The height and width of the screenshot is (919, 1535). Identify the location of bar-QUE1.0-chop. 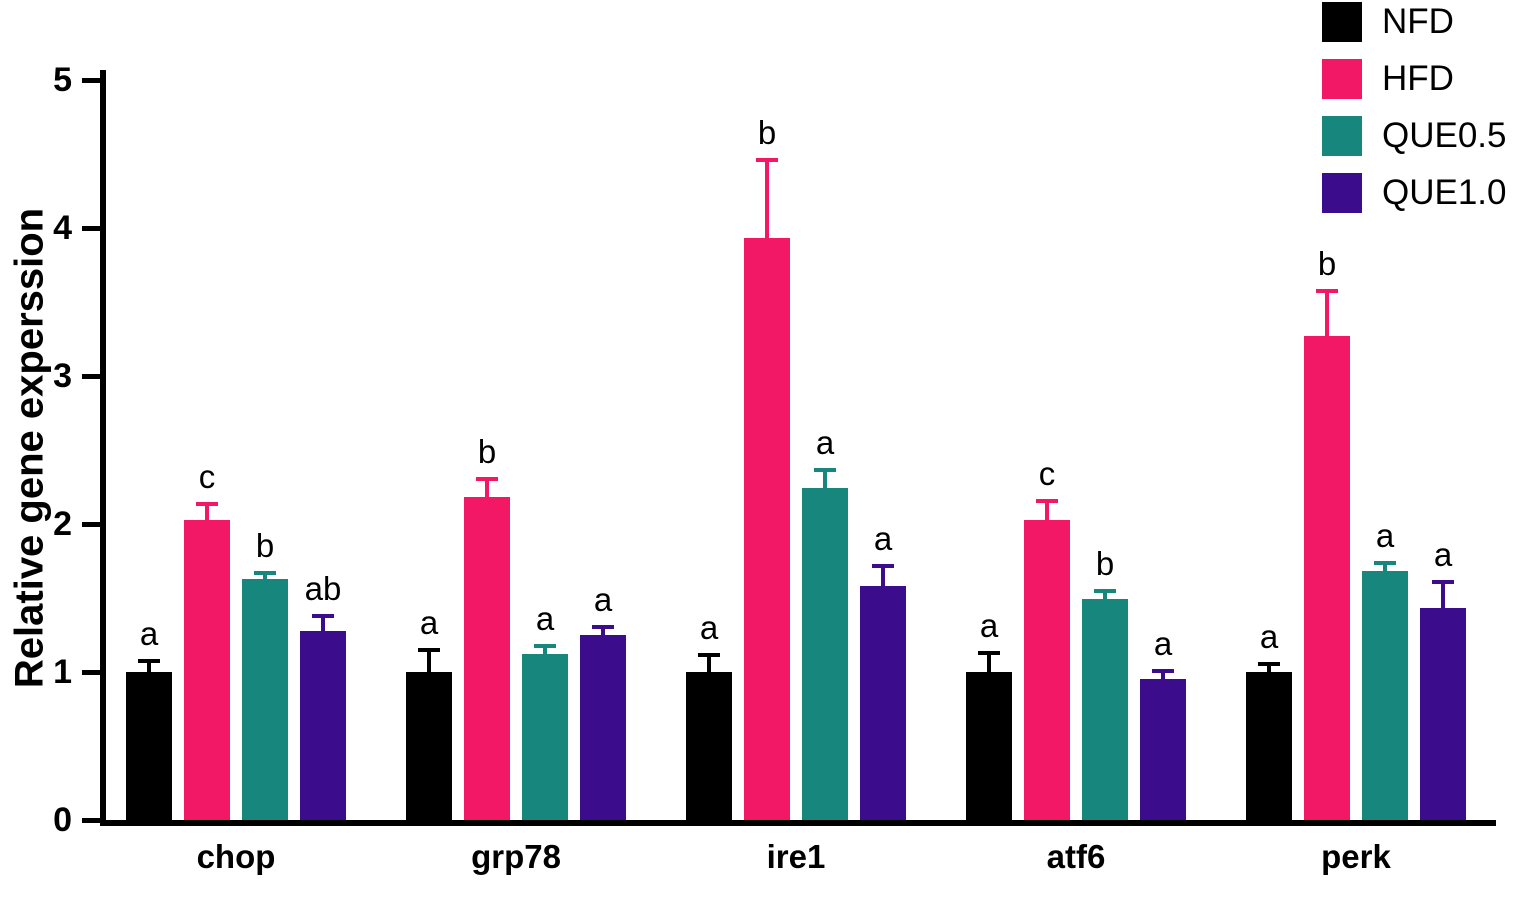
(323, 725).